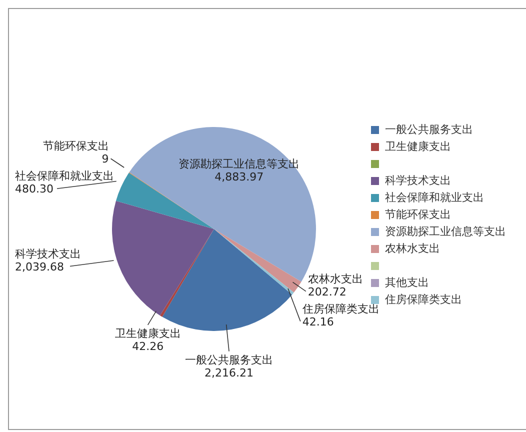 The width and height of the screenshot is (526, 432). What do you see at coordinates (429, 129) in the screenshot?
I see `legend-label: 一般公共服务支出` at bounding box center [429, 129].